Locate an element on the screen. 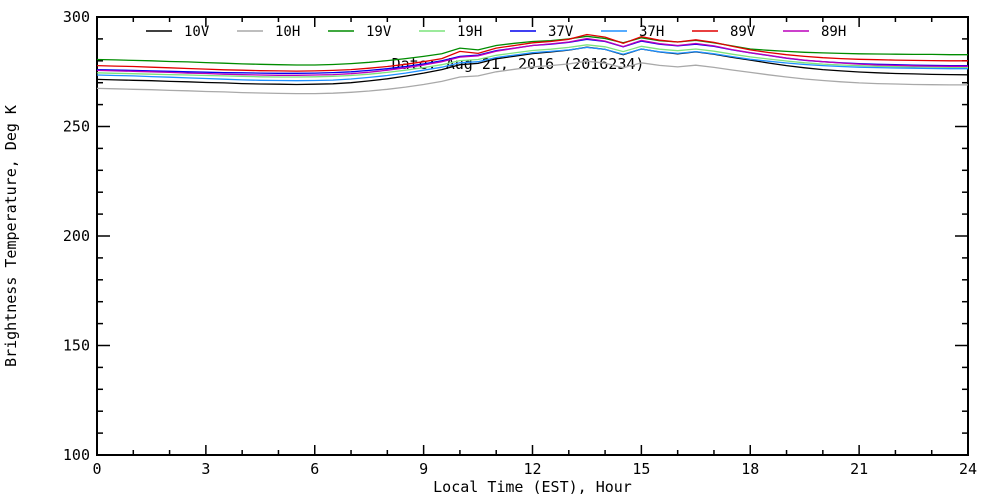  series-line-89H is located at coordinates (532, 56).